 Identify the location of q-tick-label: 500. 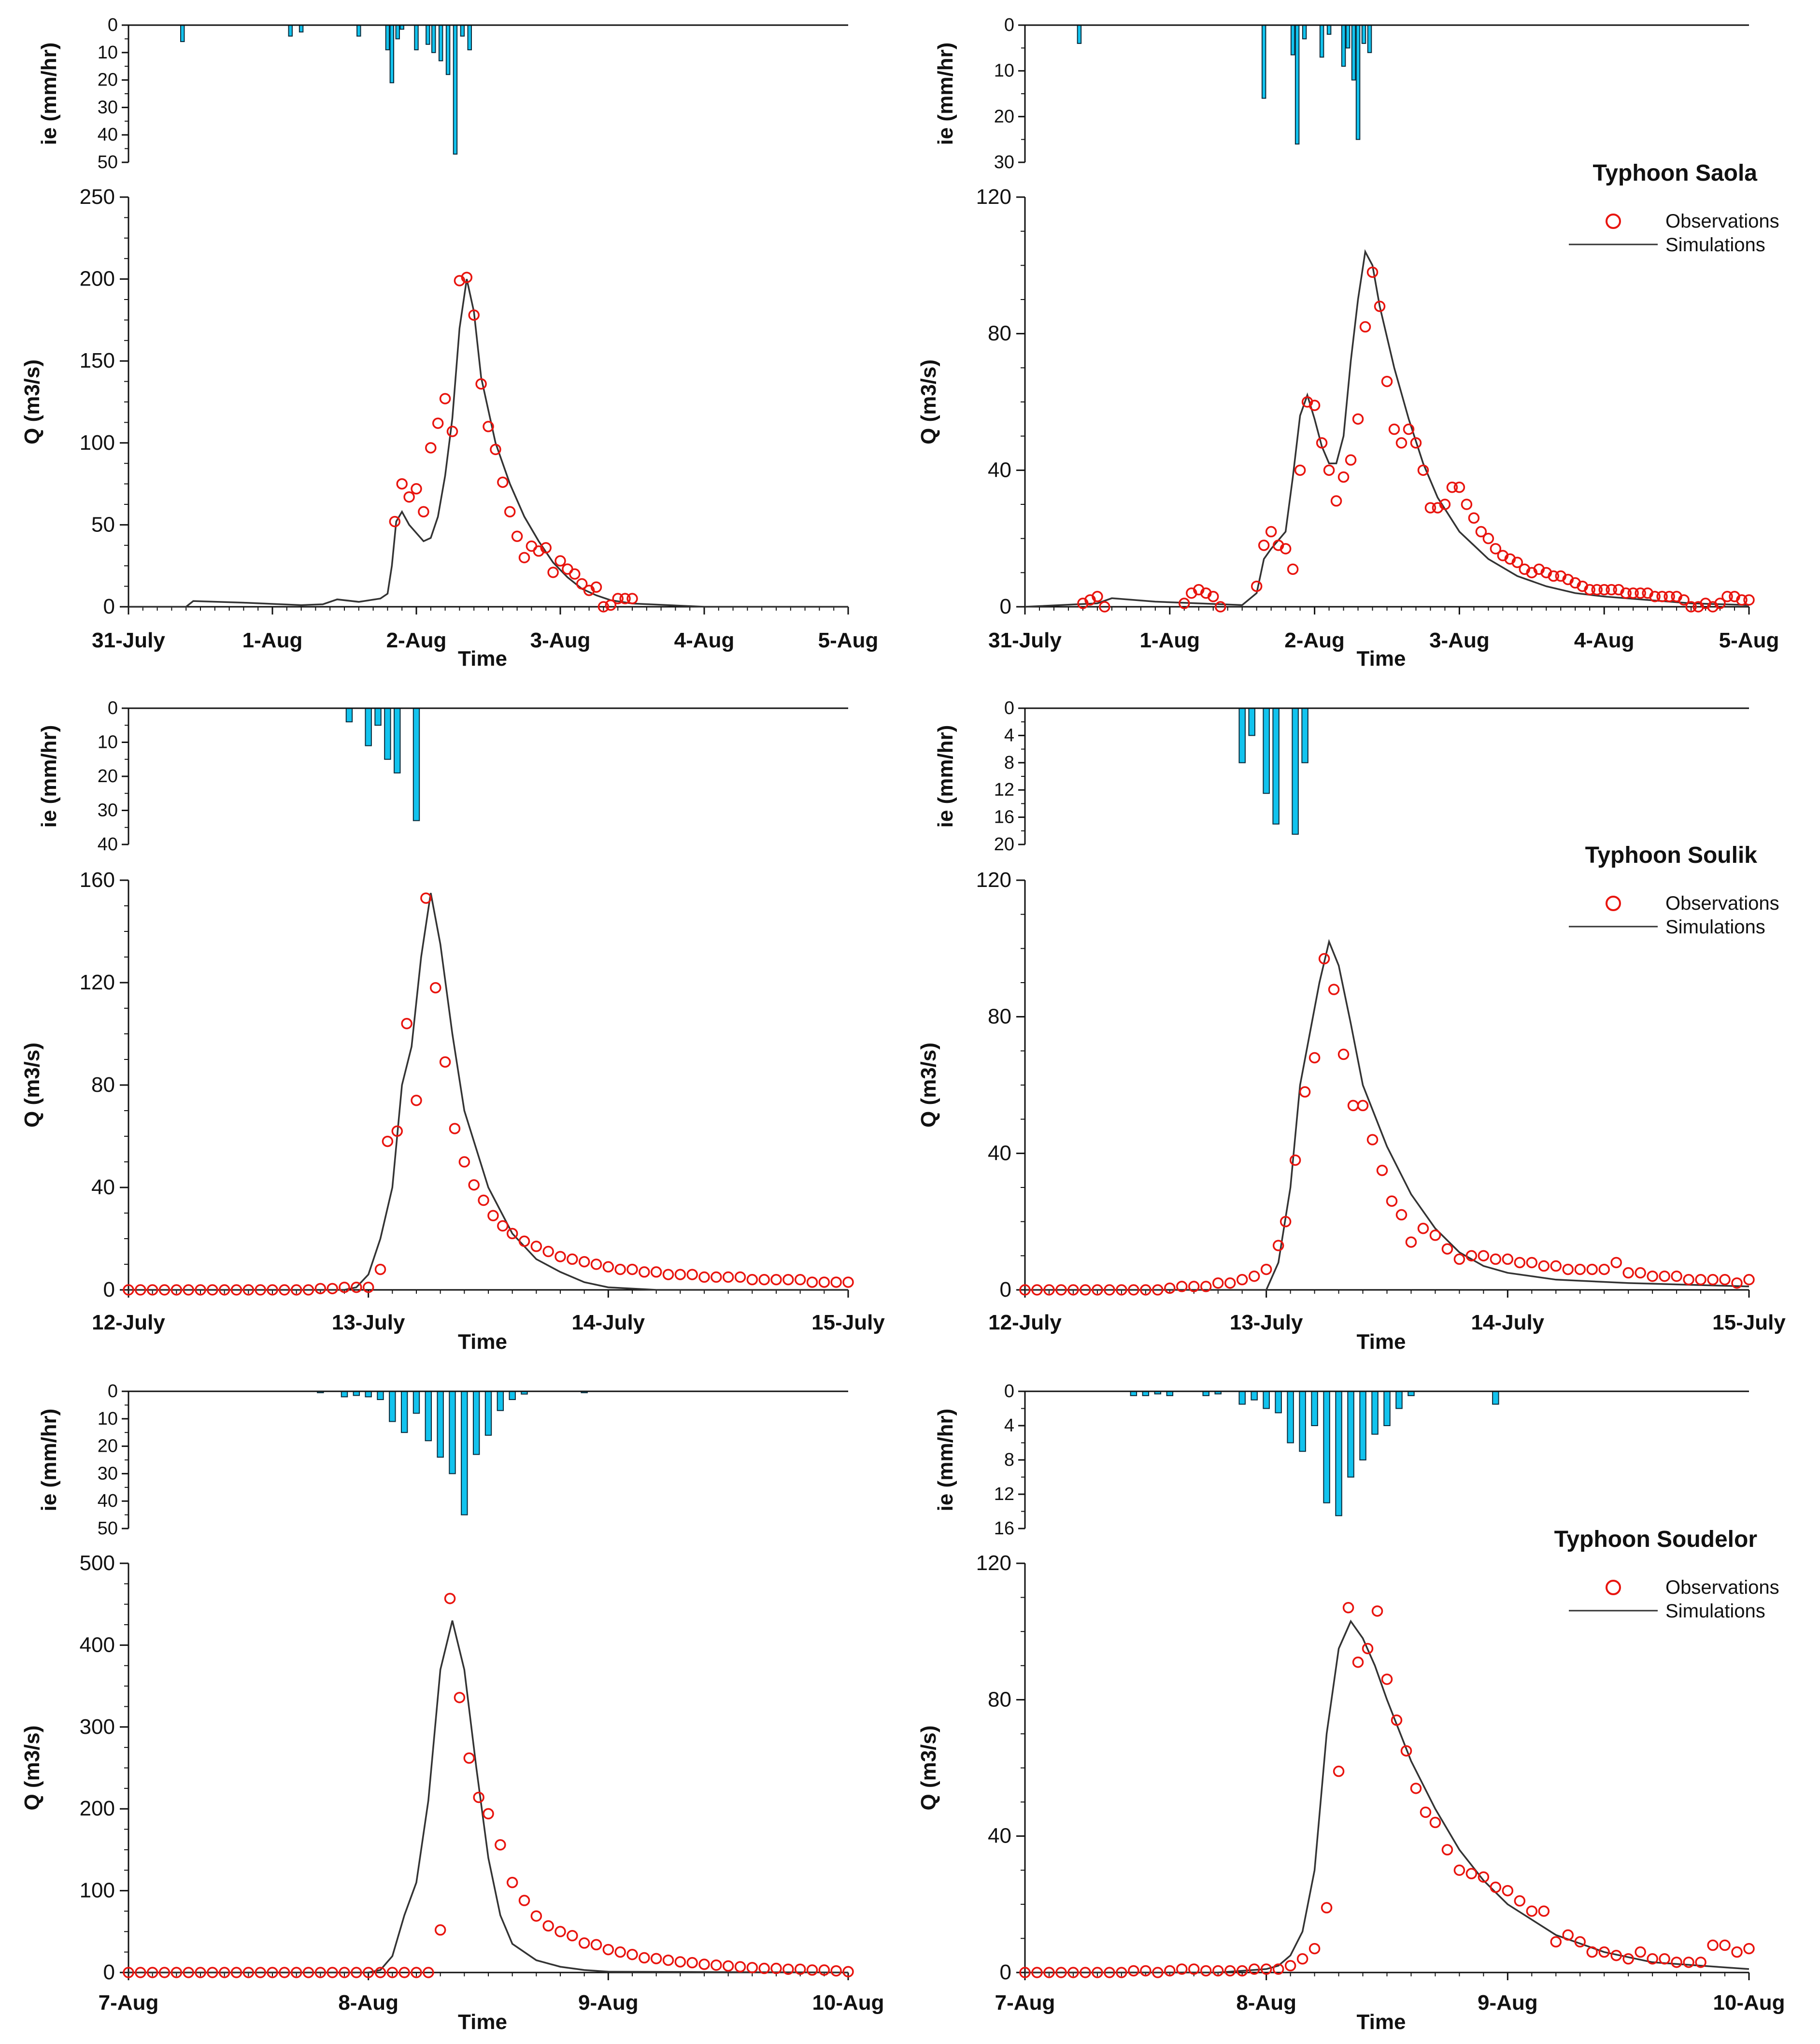
(98, 1563).